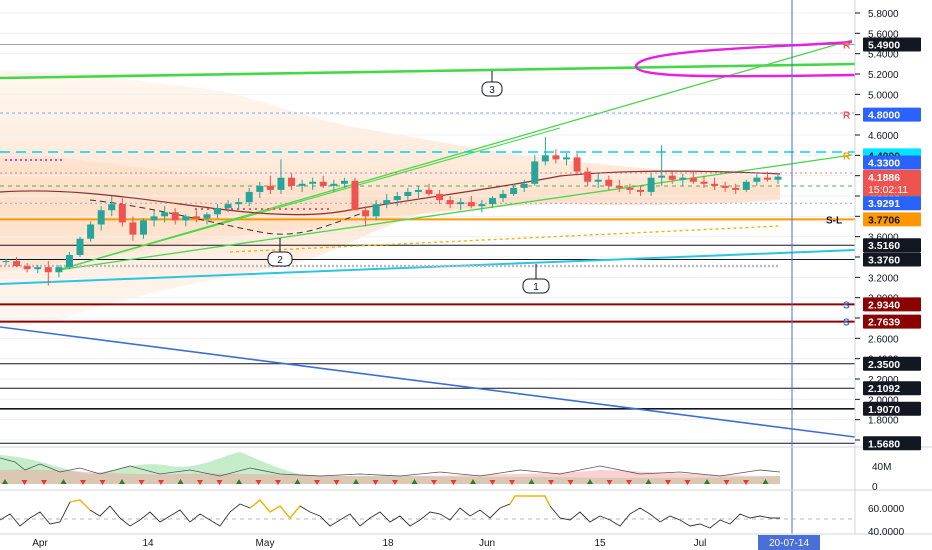  Describe the element at coordinates (892, 44) in the screenshot. I see `price-level-badge: 5.4900` at that location.